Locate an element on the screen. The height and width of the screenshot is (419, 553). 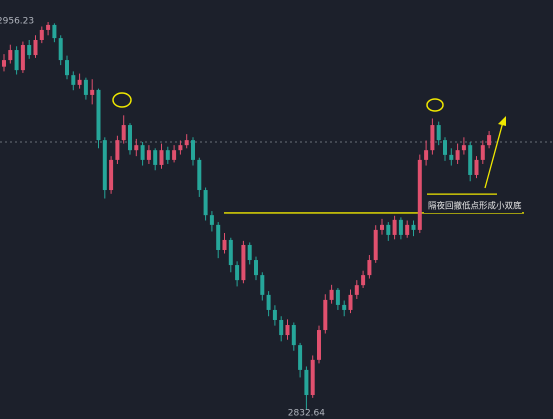
max-price-label: 2956.23 is located at coordinates (17, 22).